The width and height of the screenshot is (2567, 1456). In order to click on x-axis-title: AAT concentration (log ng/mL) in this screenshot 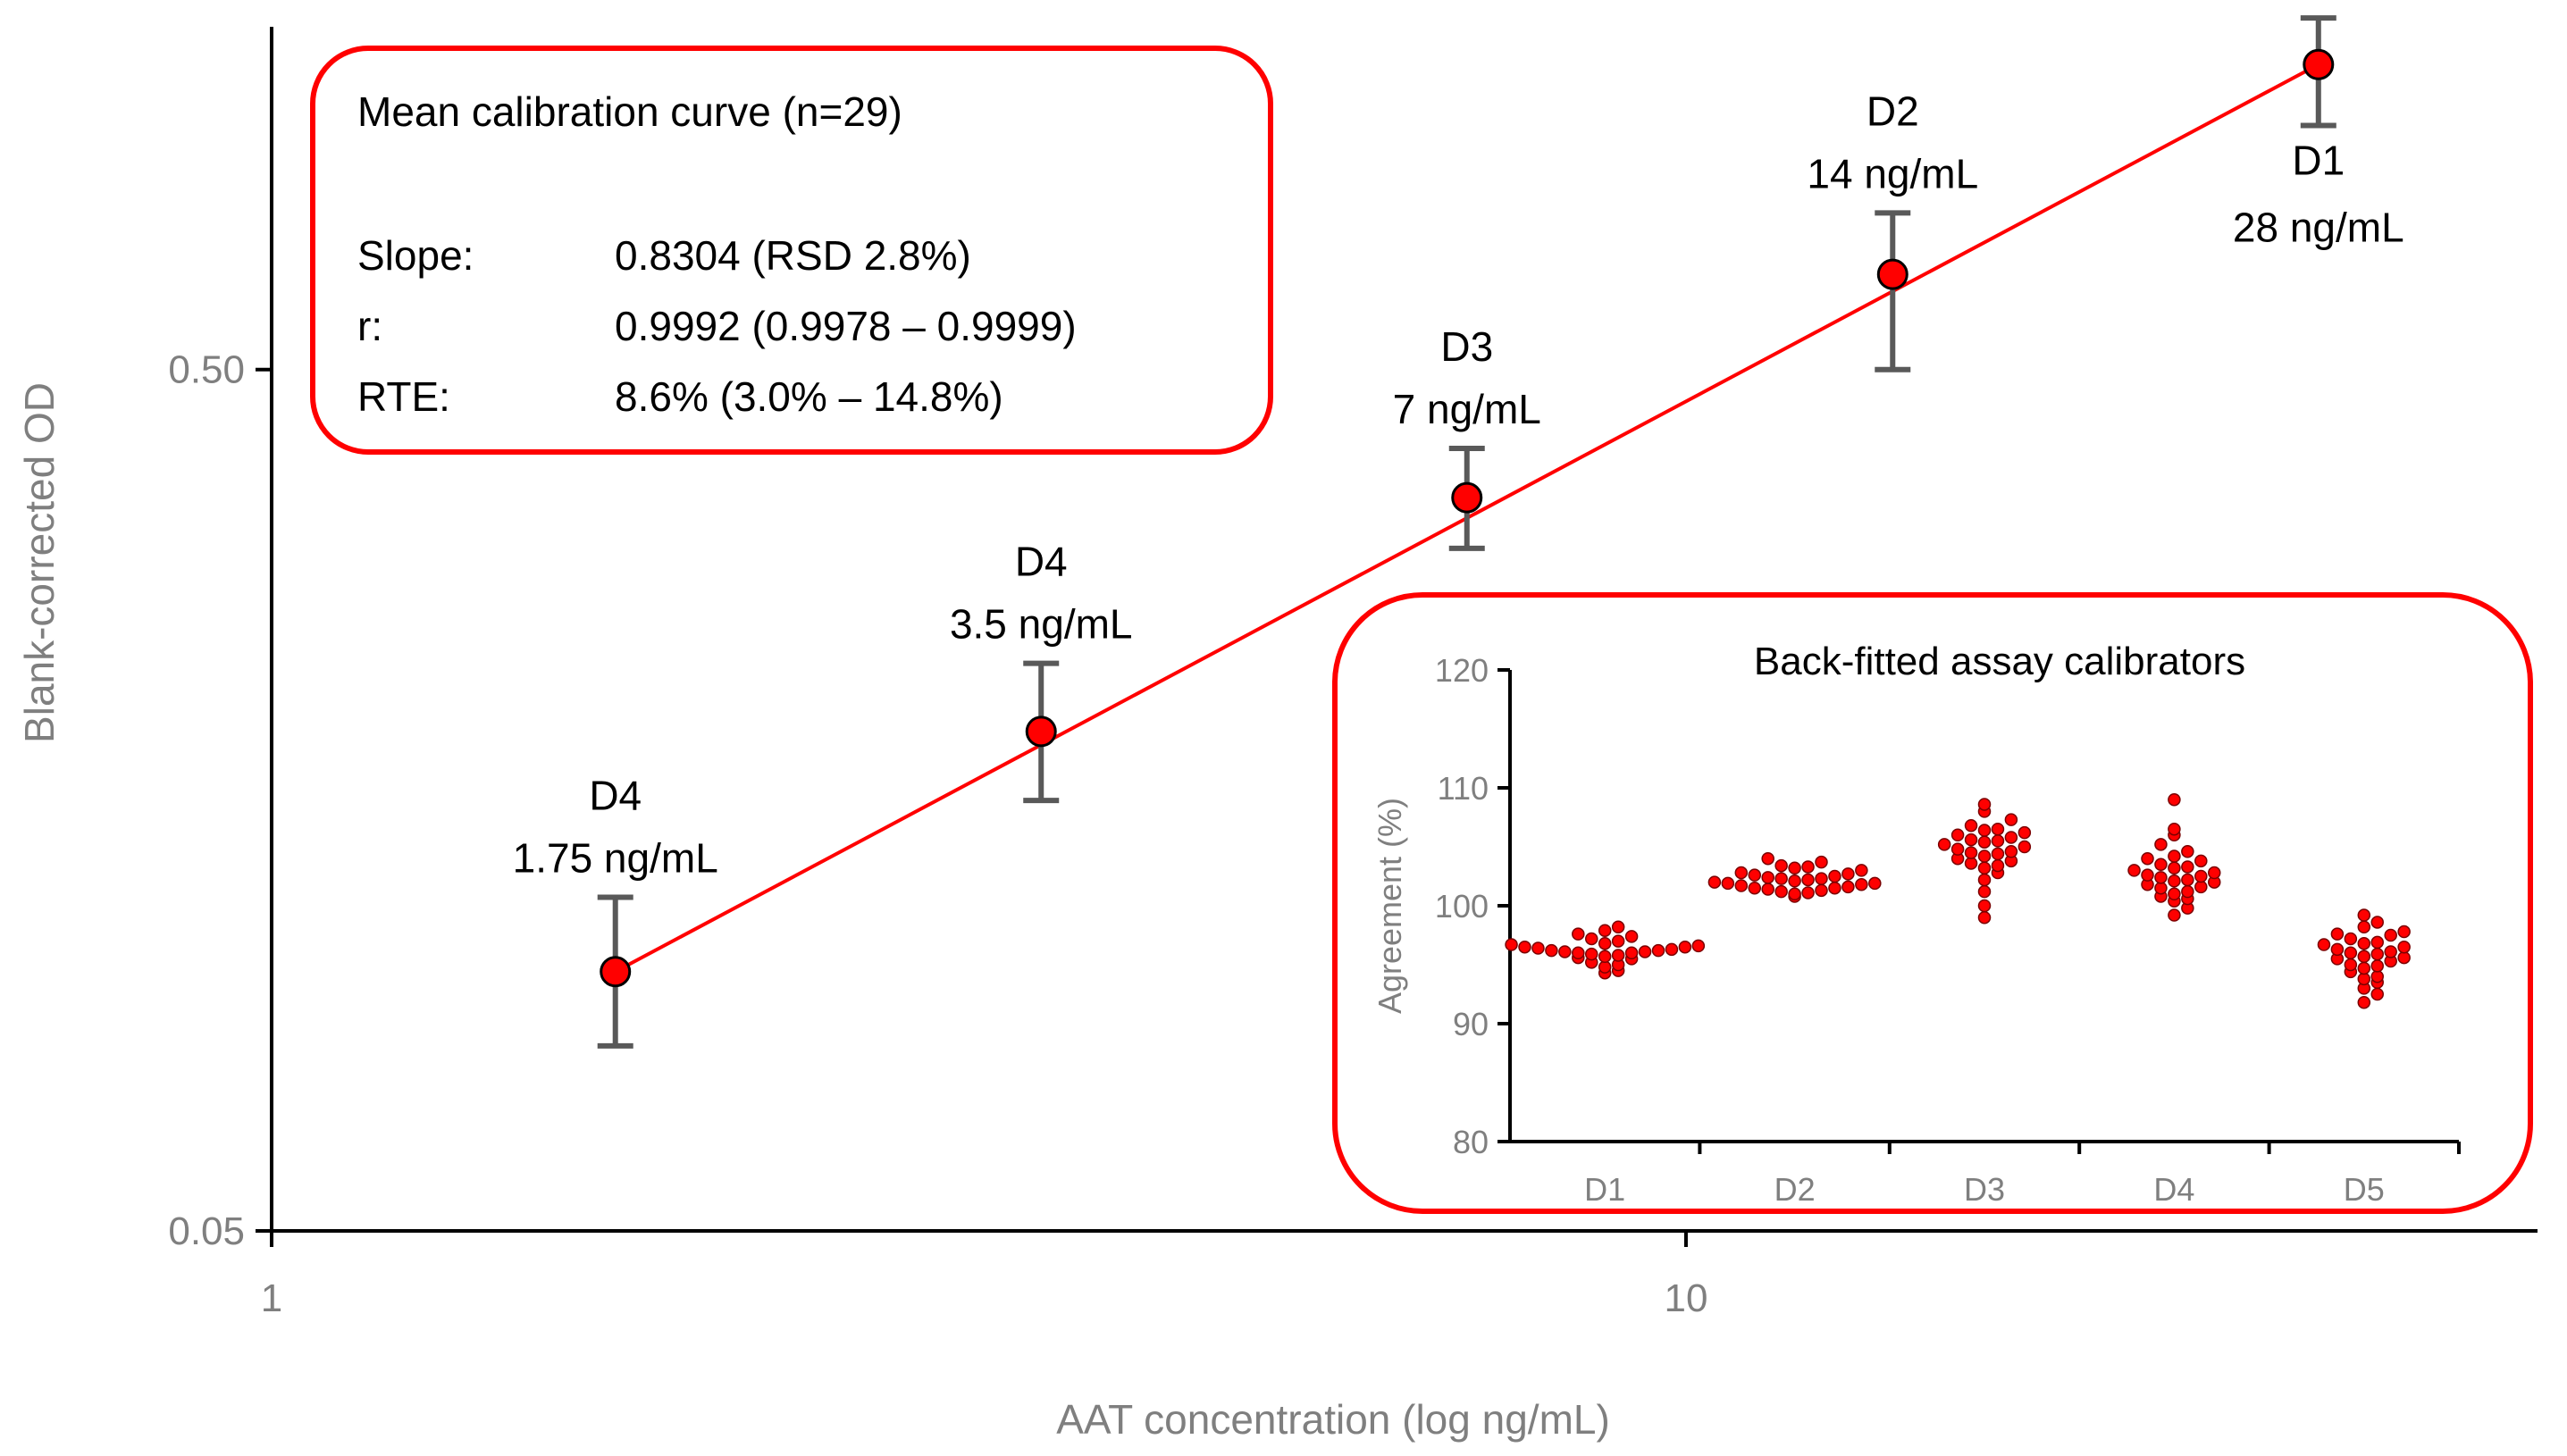, I will do `click(1333, 1419)`.